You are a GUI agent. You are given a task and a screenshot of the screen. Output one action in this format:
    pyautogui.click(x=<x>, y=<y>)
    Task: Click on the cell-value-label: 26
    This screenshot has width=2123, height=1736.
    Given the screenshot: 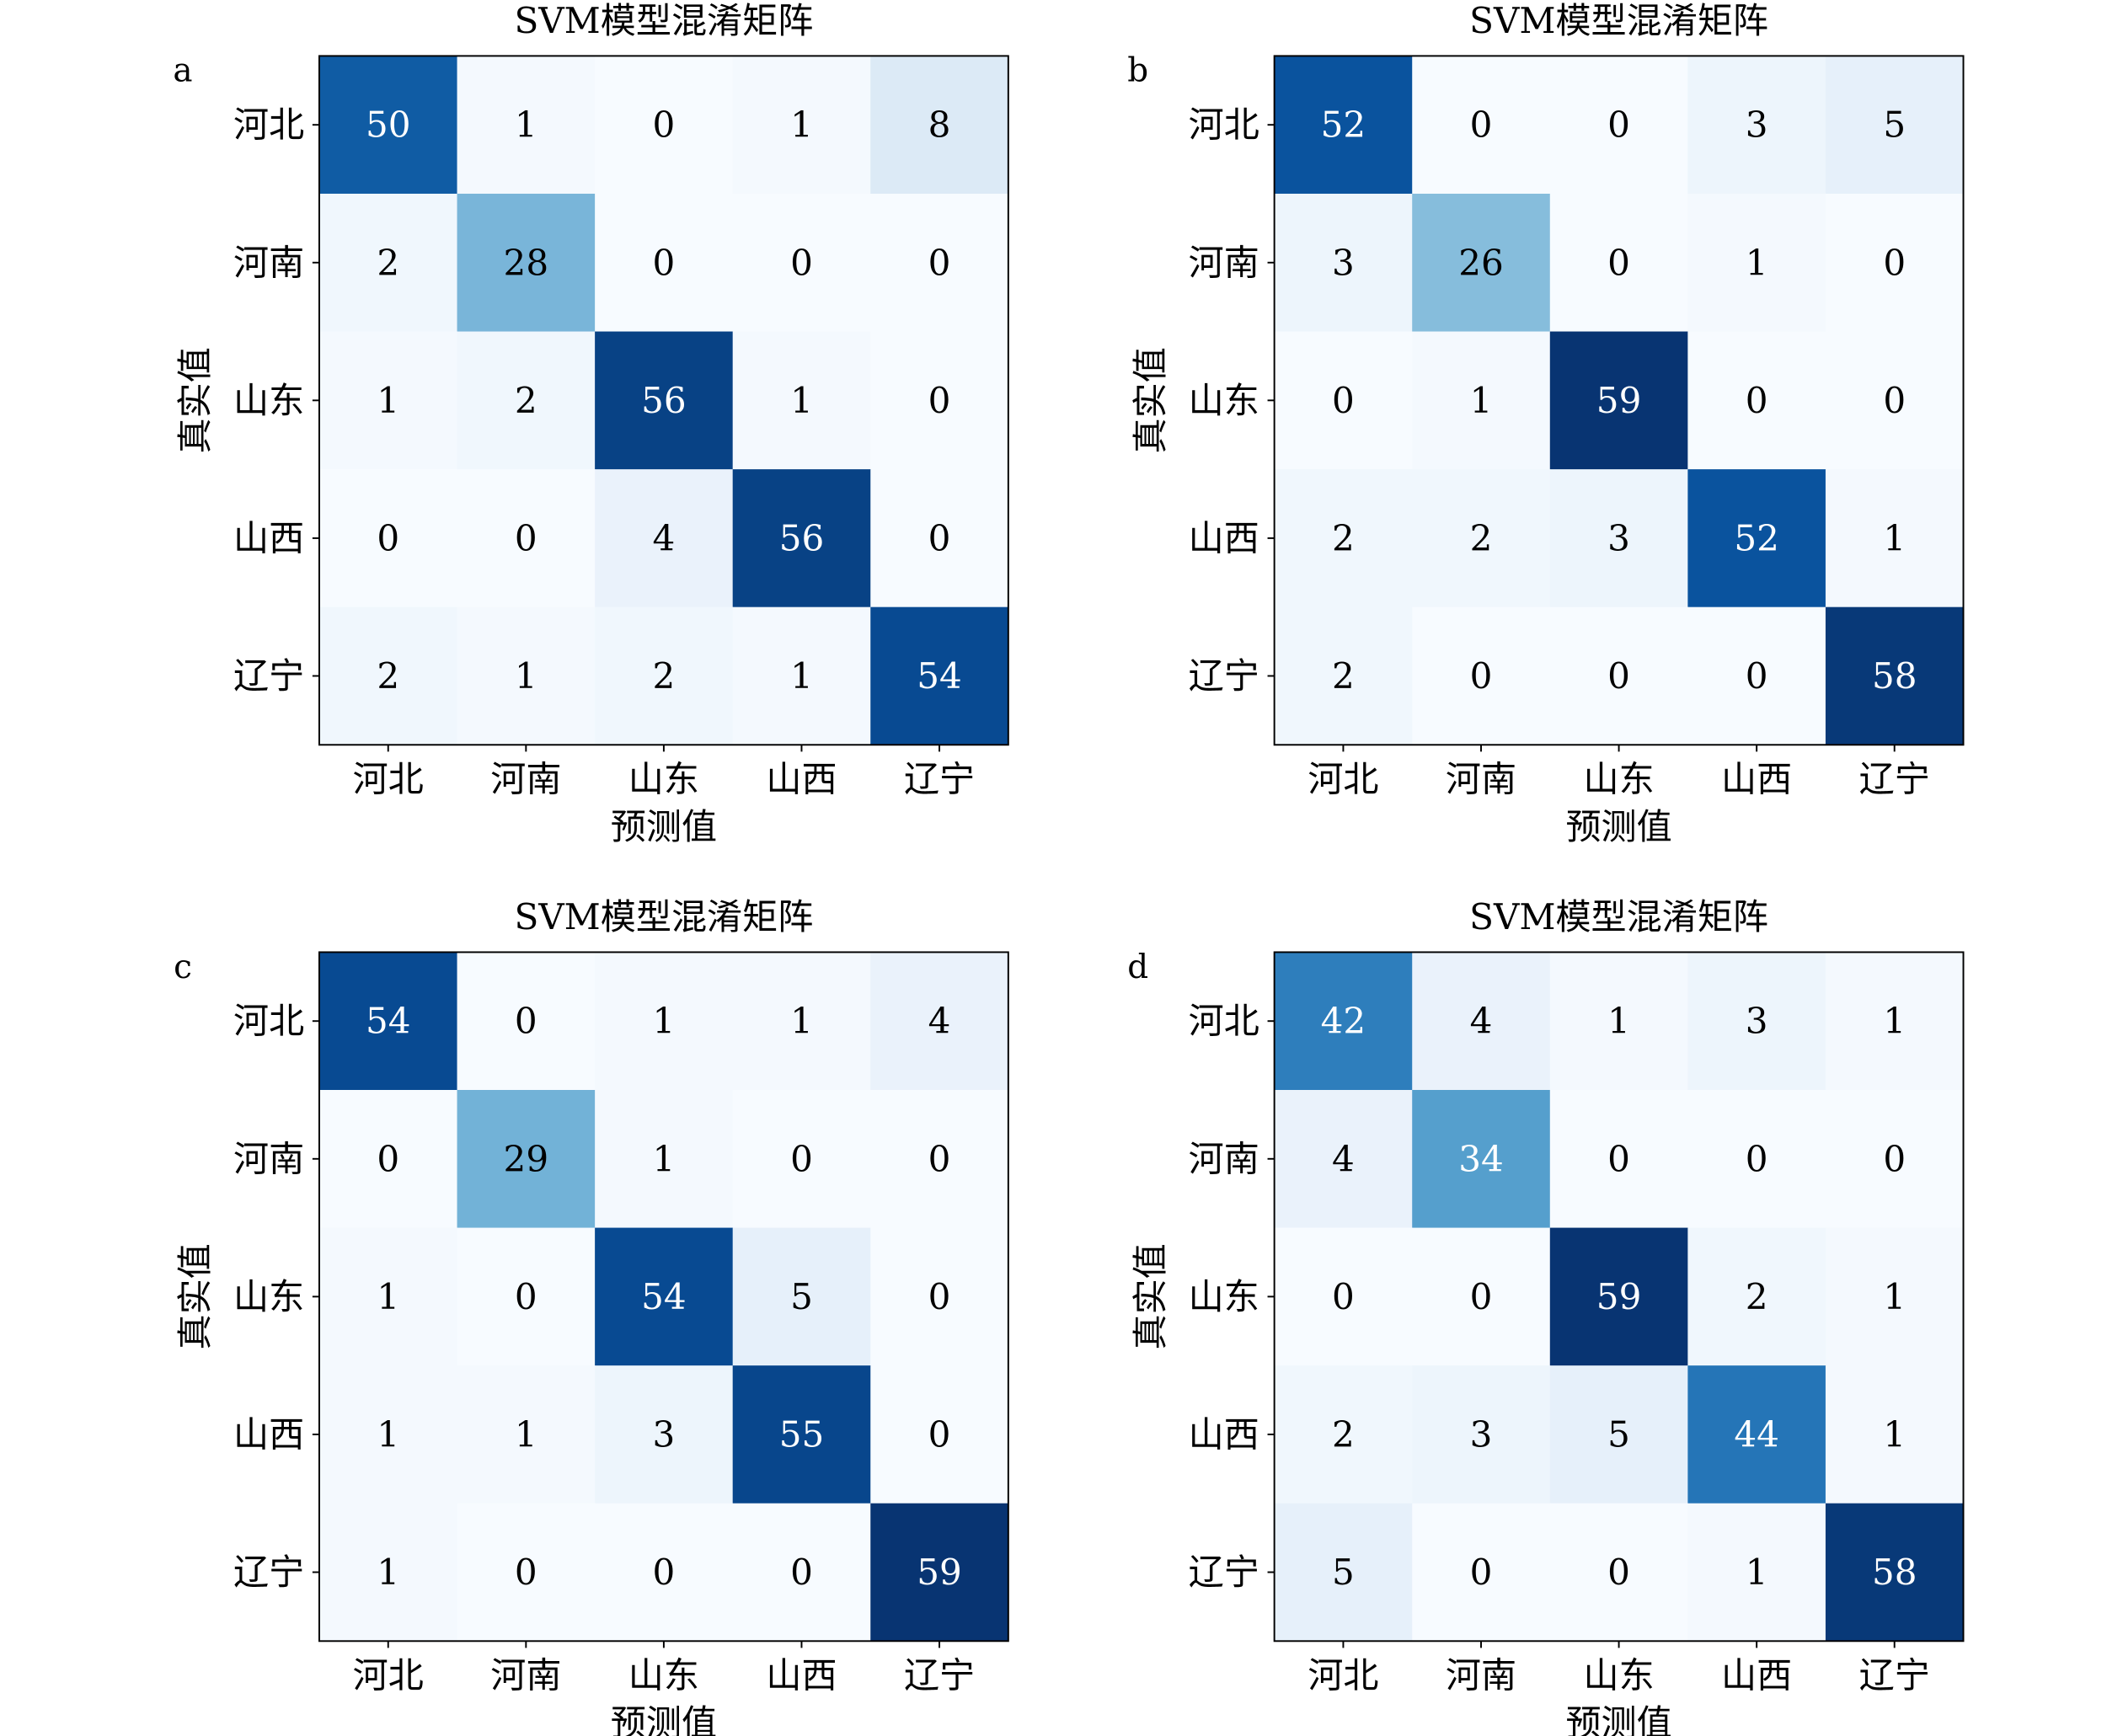 What is the action you would take?
    pyautogui.click(x=1481, y=262)
    